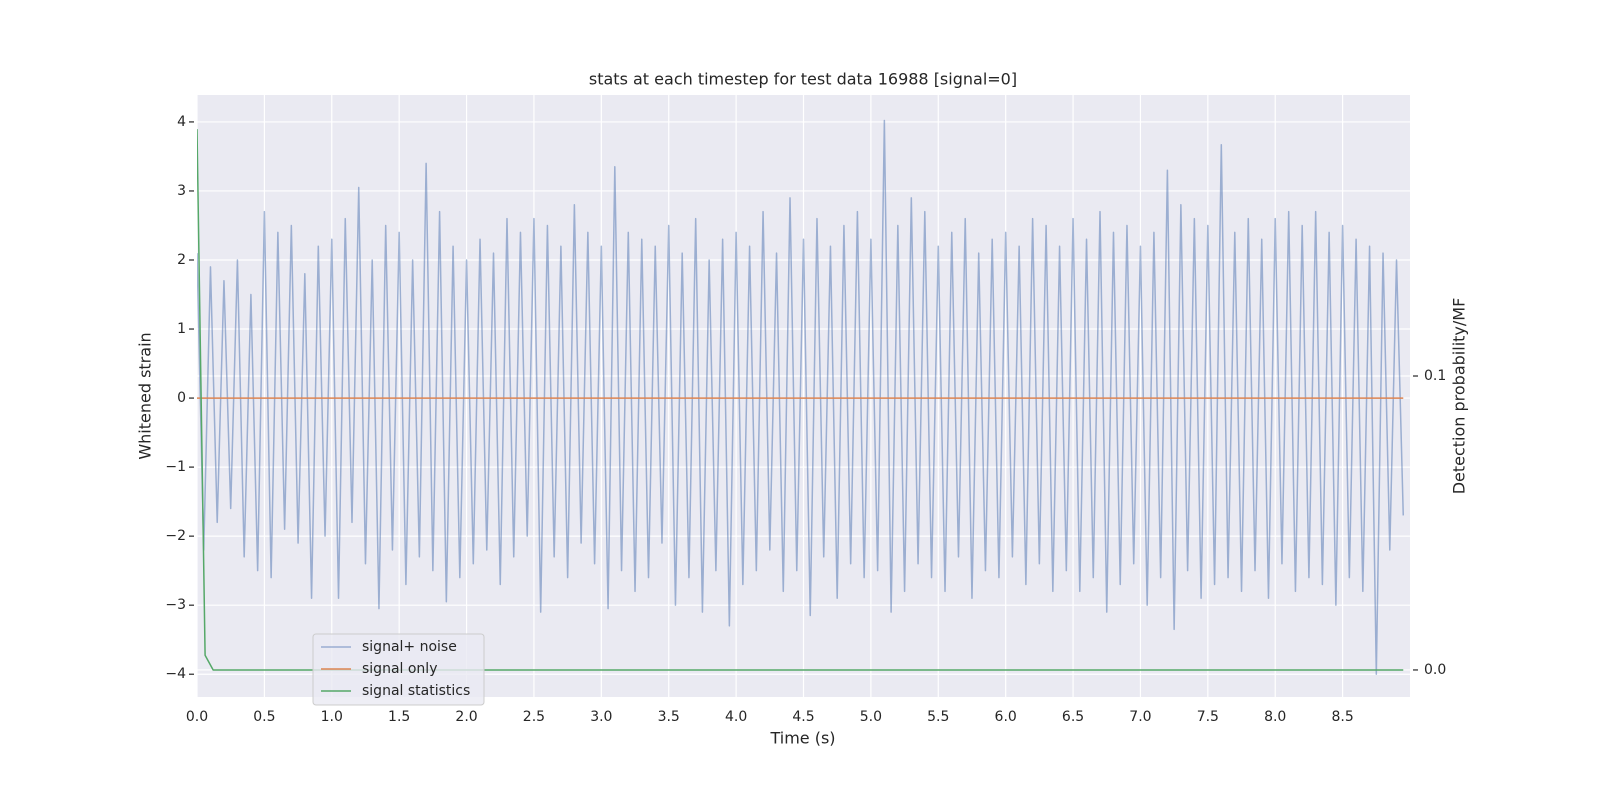  I want to click on y-tick-label: −2, so click(175, 536).